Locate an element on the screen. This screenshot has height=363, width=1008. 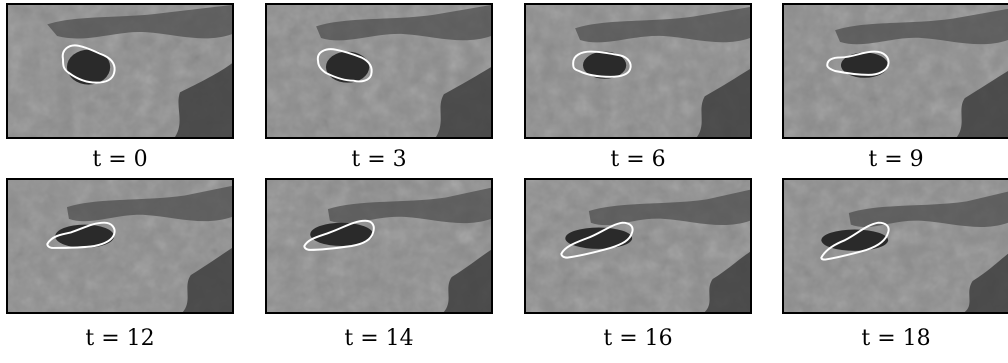
time-label-2: t = 3 is located at coordinates (379, 159).